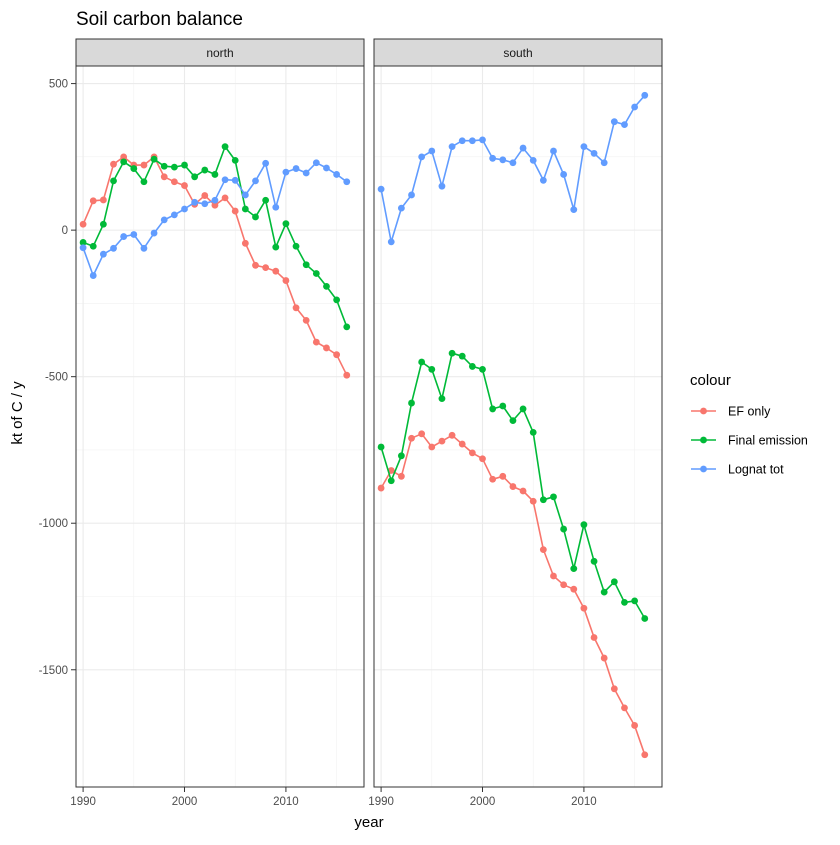 The image size is (840, 845). What do you see at coordinates (483, 802) in the screenshot?
I see `x-tick-label: 2000` at bounding box center [483, 802].